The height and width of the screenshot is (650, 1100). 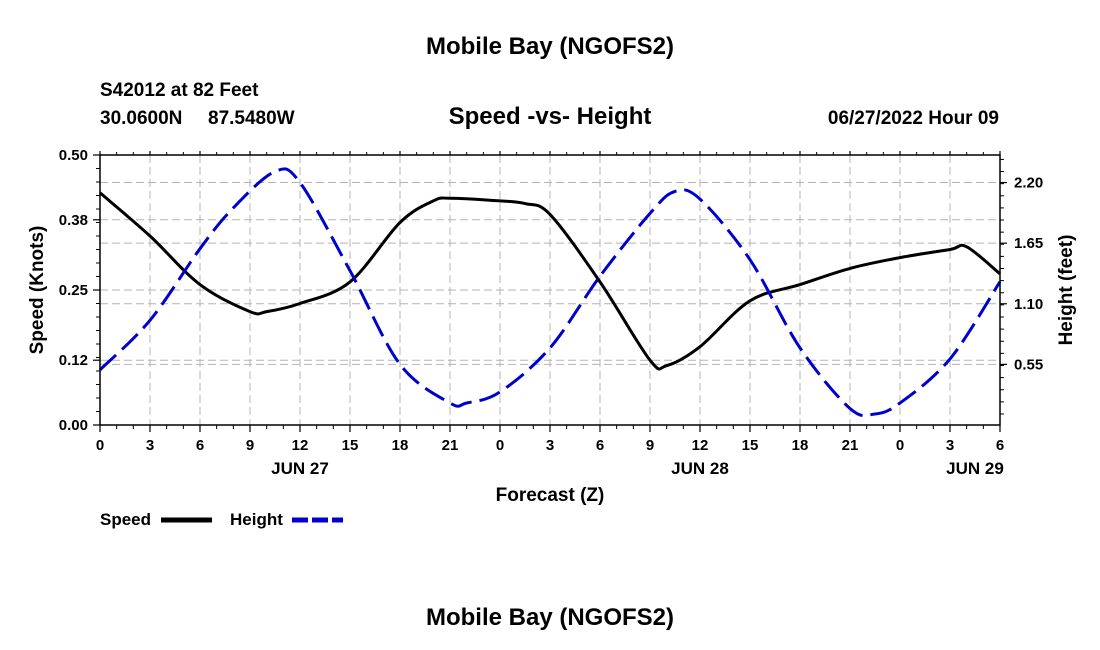 I want to click on day-label: JUN 27, so click(x=300, y=468).